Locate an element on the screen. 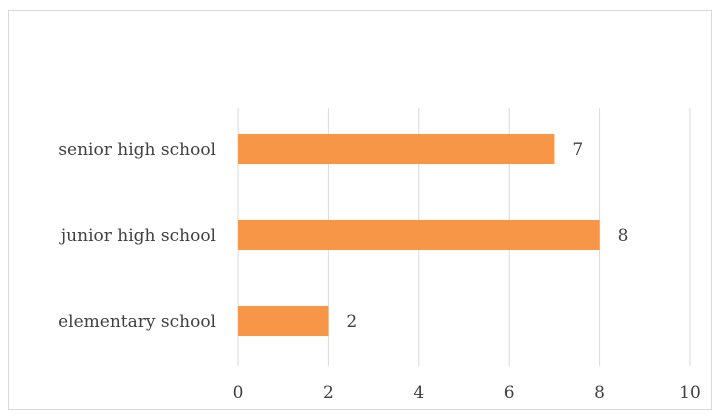 This screenshot has width=720, height=417. value-label-junior-high-school: 8 is located at coordinates (623, 236).